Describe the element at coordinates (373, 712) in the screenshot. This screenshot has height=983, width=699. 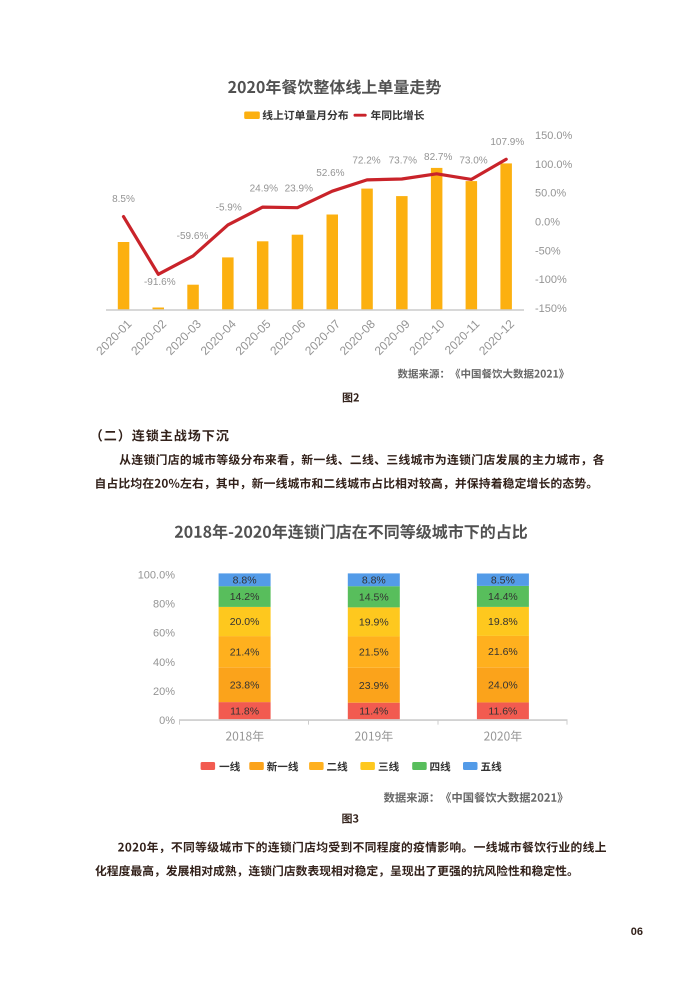
I see `svg-text: 11.4%` at that location.